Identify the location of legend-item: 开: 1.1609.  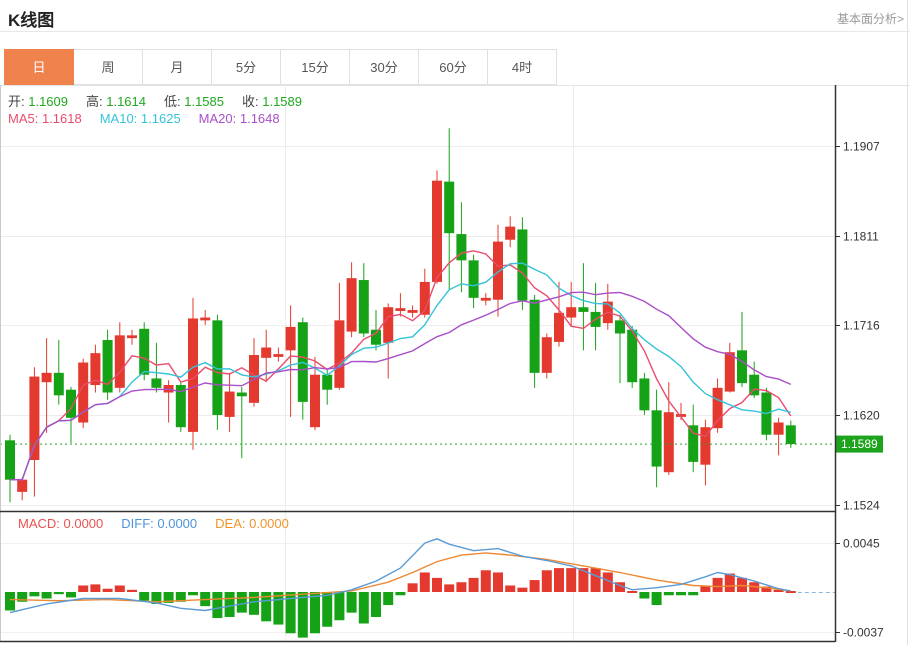
(38, 101).